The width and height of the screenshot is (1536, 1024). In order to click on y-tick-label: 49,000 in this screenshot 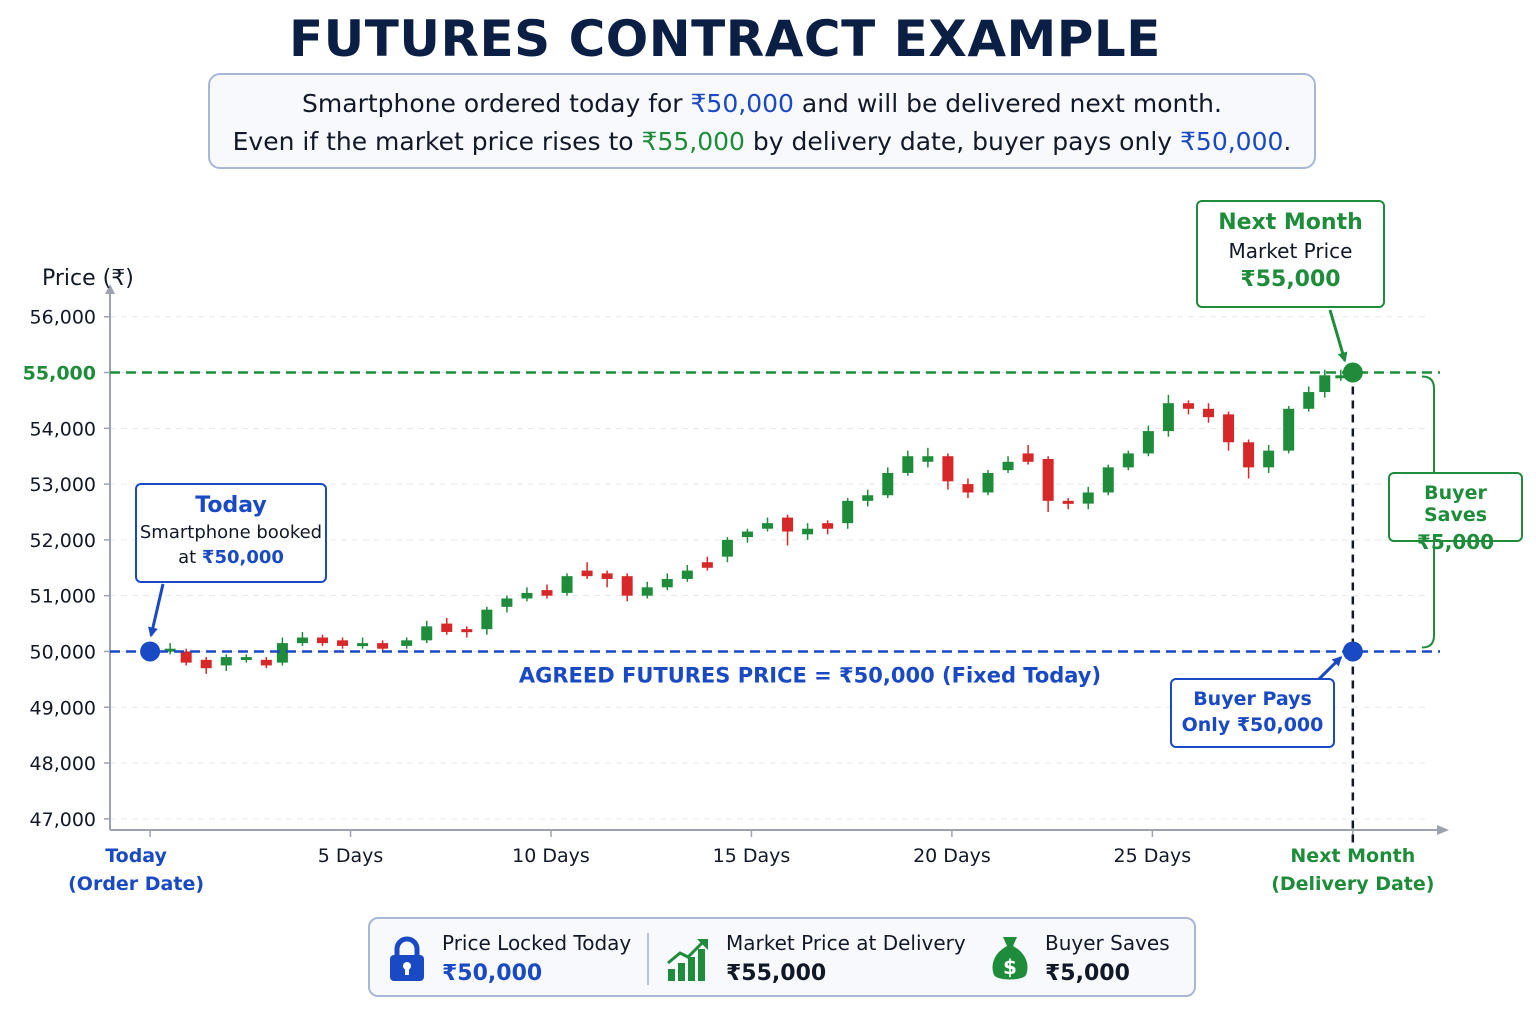, I will do `click(63, 708)`.